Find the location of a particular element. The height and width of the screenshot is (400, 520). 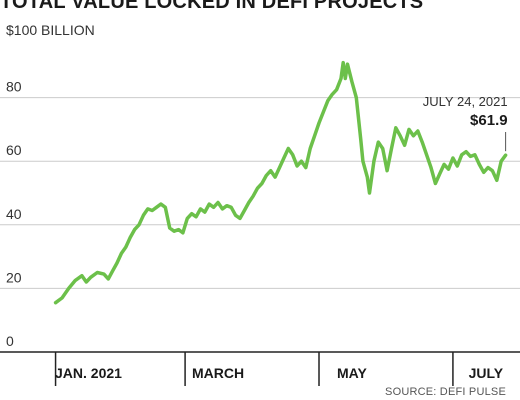

y-tick-label-80: 80 is located at coordinates (14, 87).